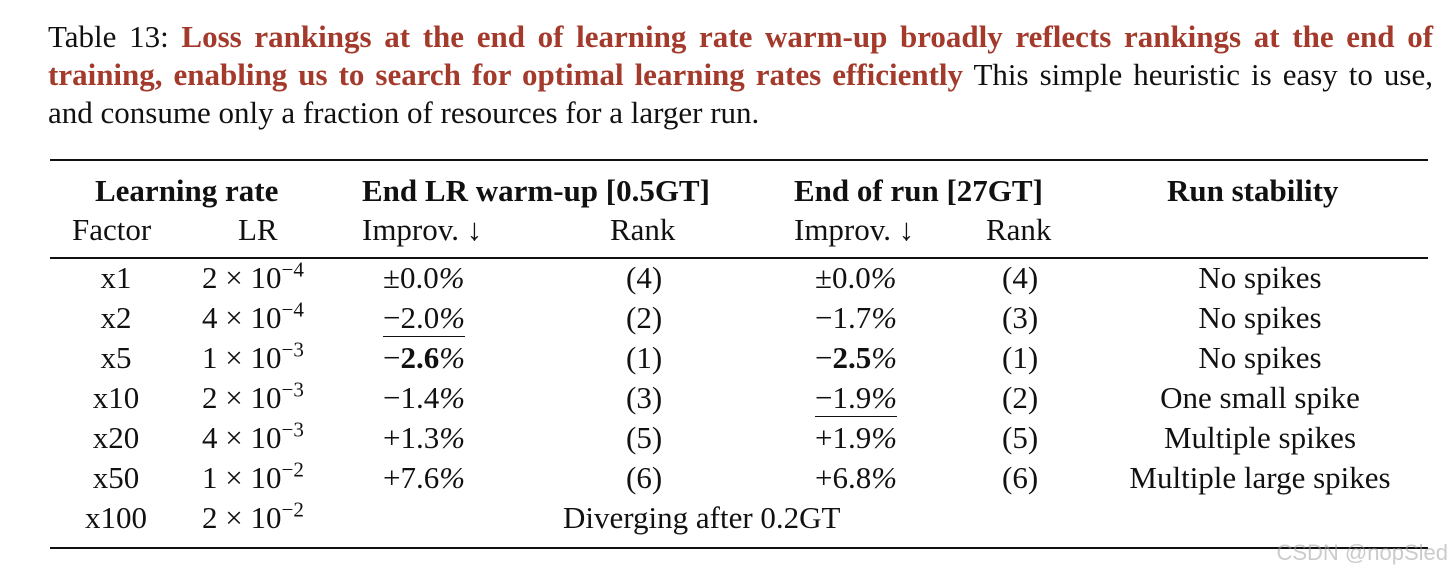 The height and width of the screenshot is (574, 1452). What do you see at coordinates (253, 516) in the screenshot?
I see `cell-lr: 2 × 10⁻²` at bounding box center [253, 516].